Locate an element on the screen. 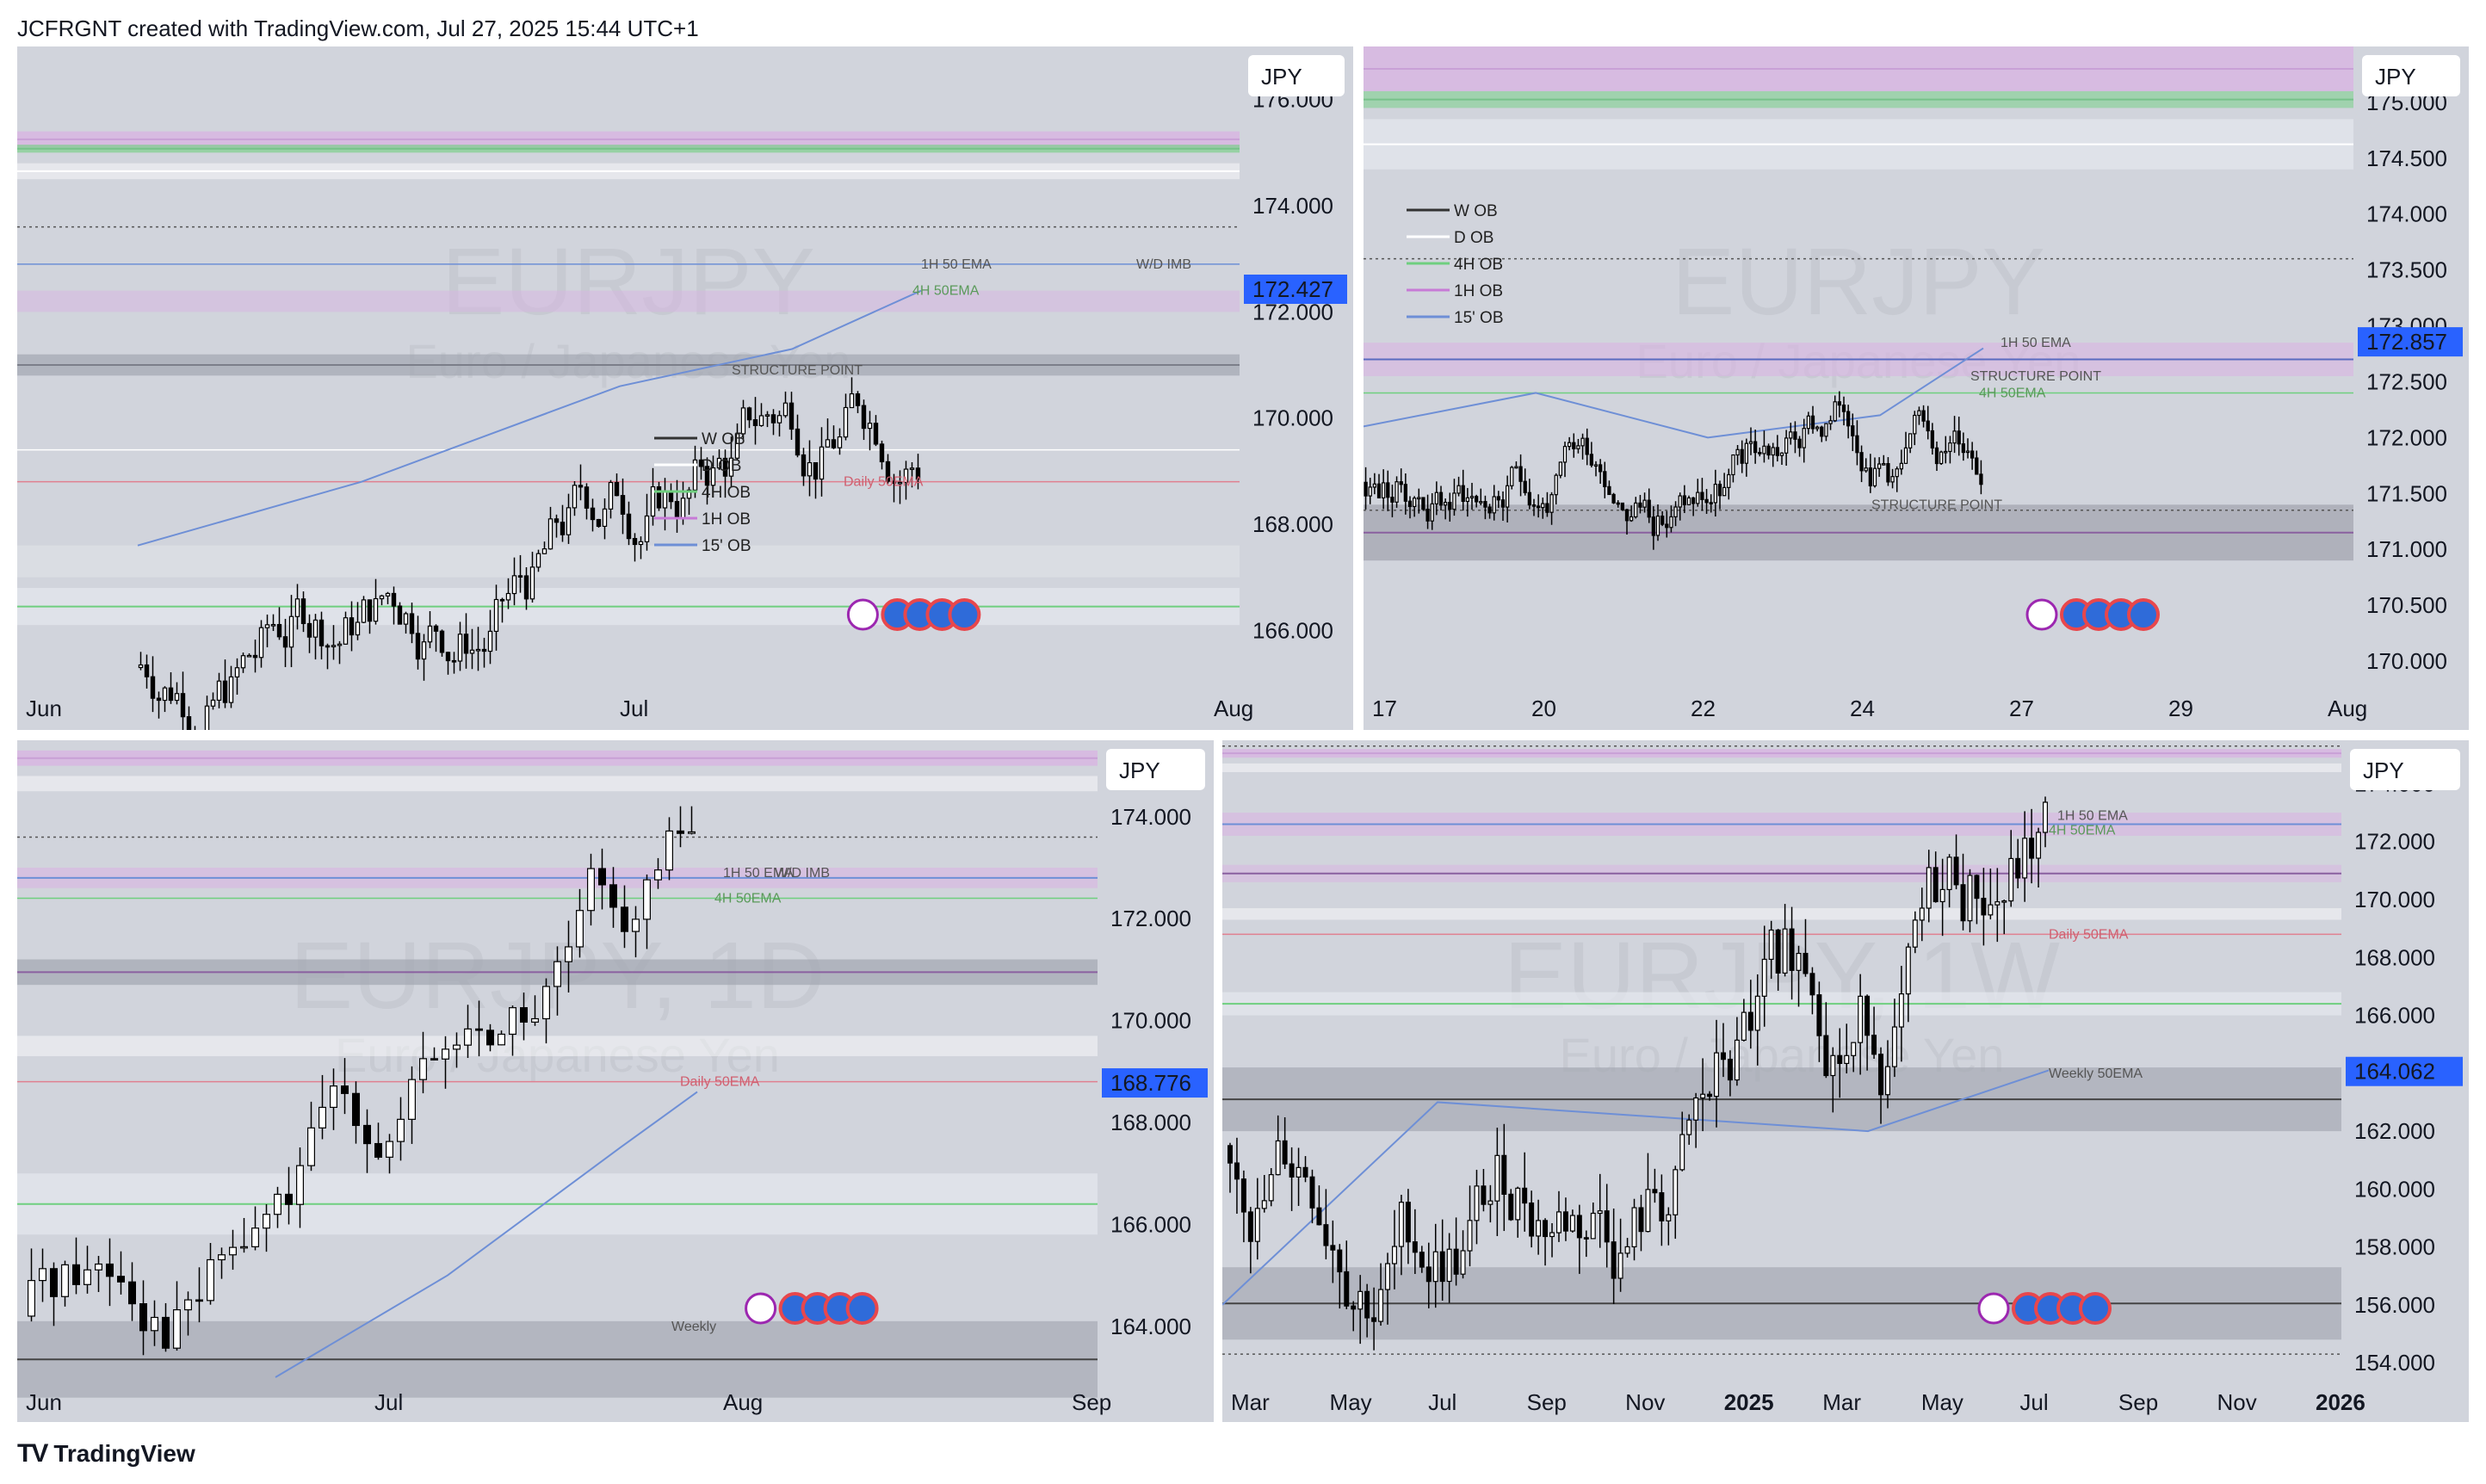 The height and width of the screenshot is (1484, 2486). footer-brand: TV TradingView is located at coordinates (106, 1454).